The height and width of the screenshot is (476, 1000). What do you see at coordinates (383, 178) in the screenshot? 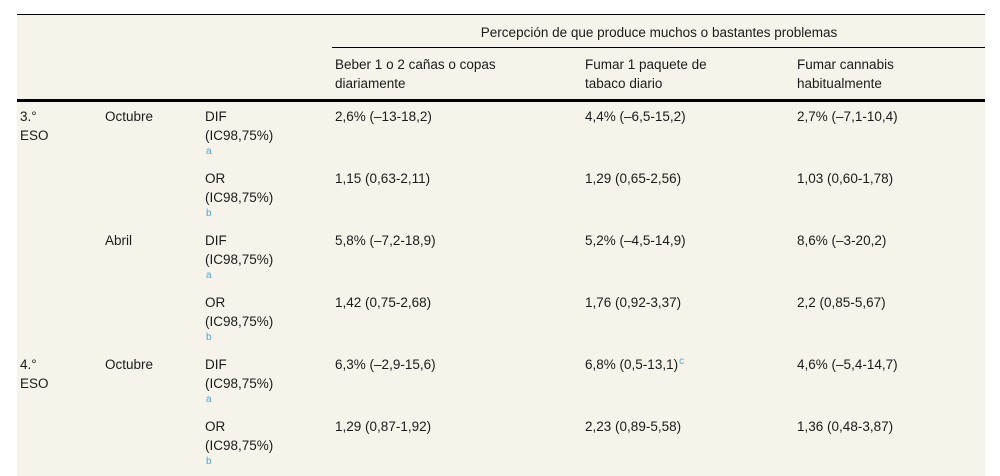
I see `value-cell: 1,15 (0,63-2,11)` at bounding box center [383, 178].